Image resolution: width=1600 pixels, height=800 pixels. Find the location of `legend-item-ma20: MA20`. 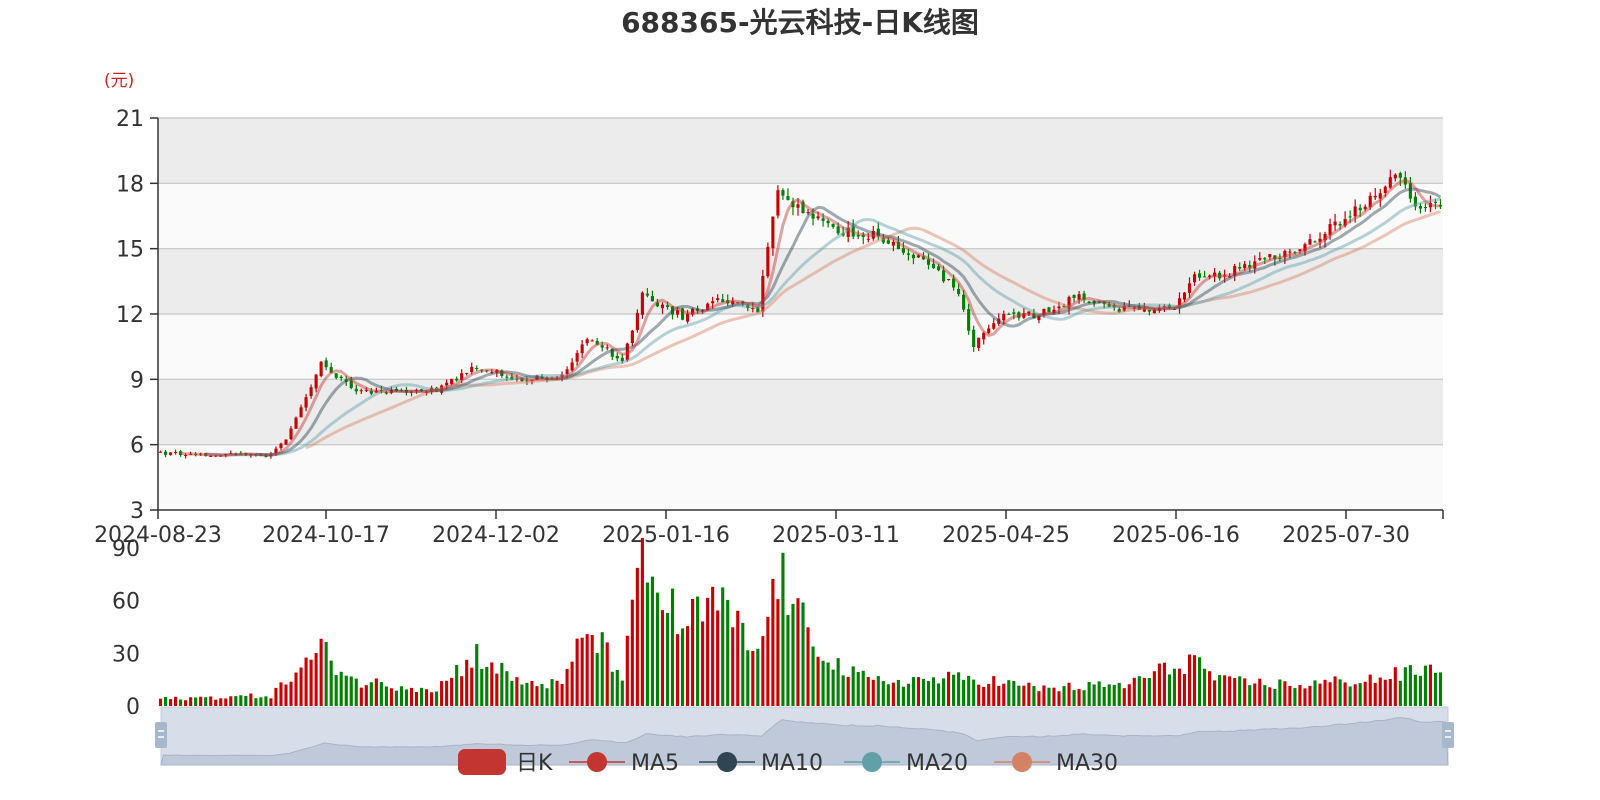

legend-item-ma20: MA20 is located at coordinates (906, 763).